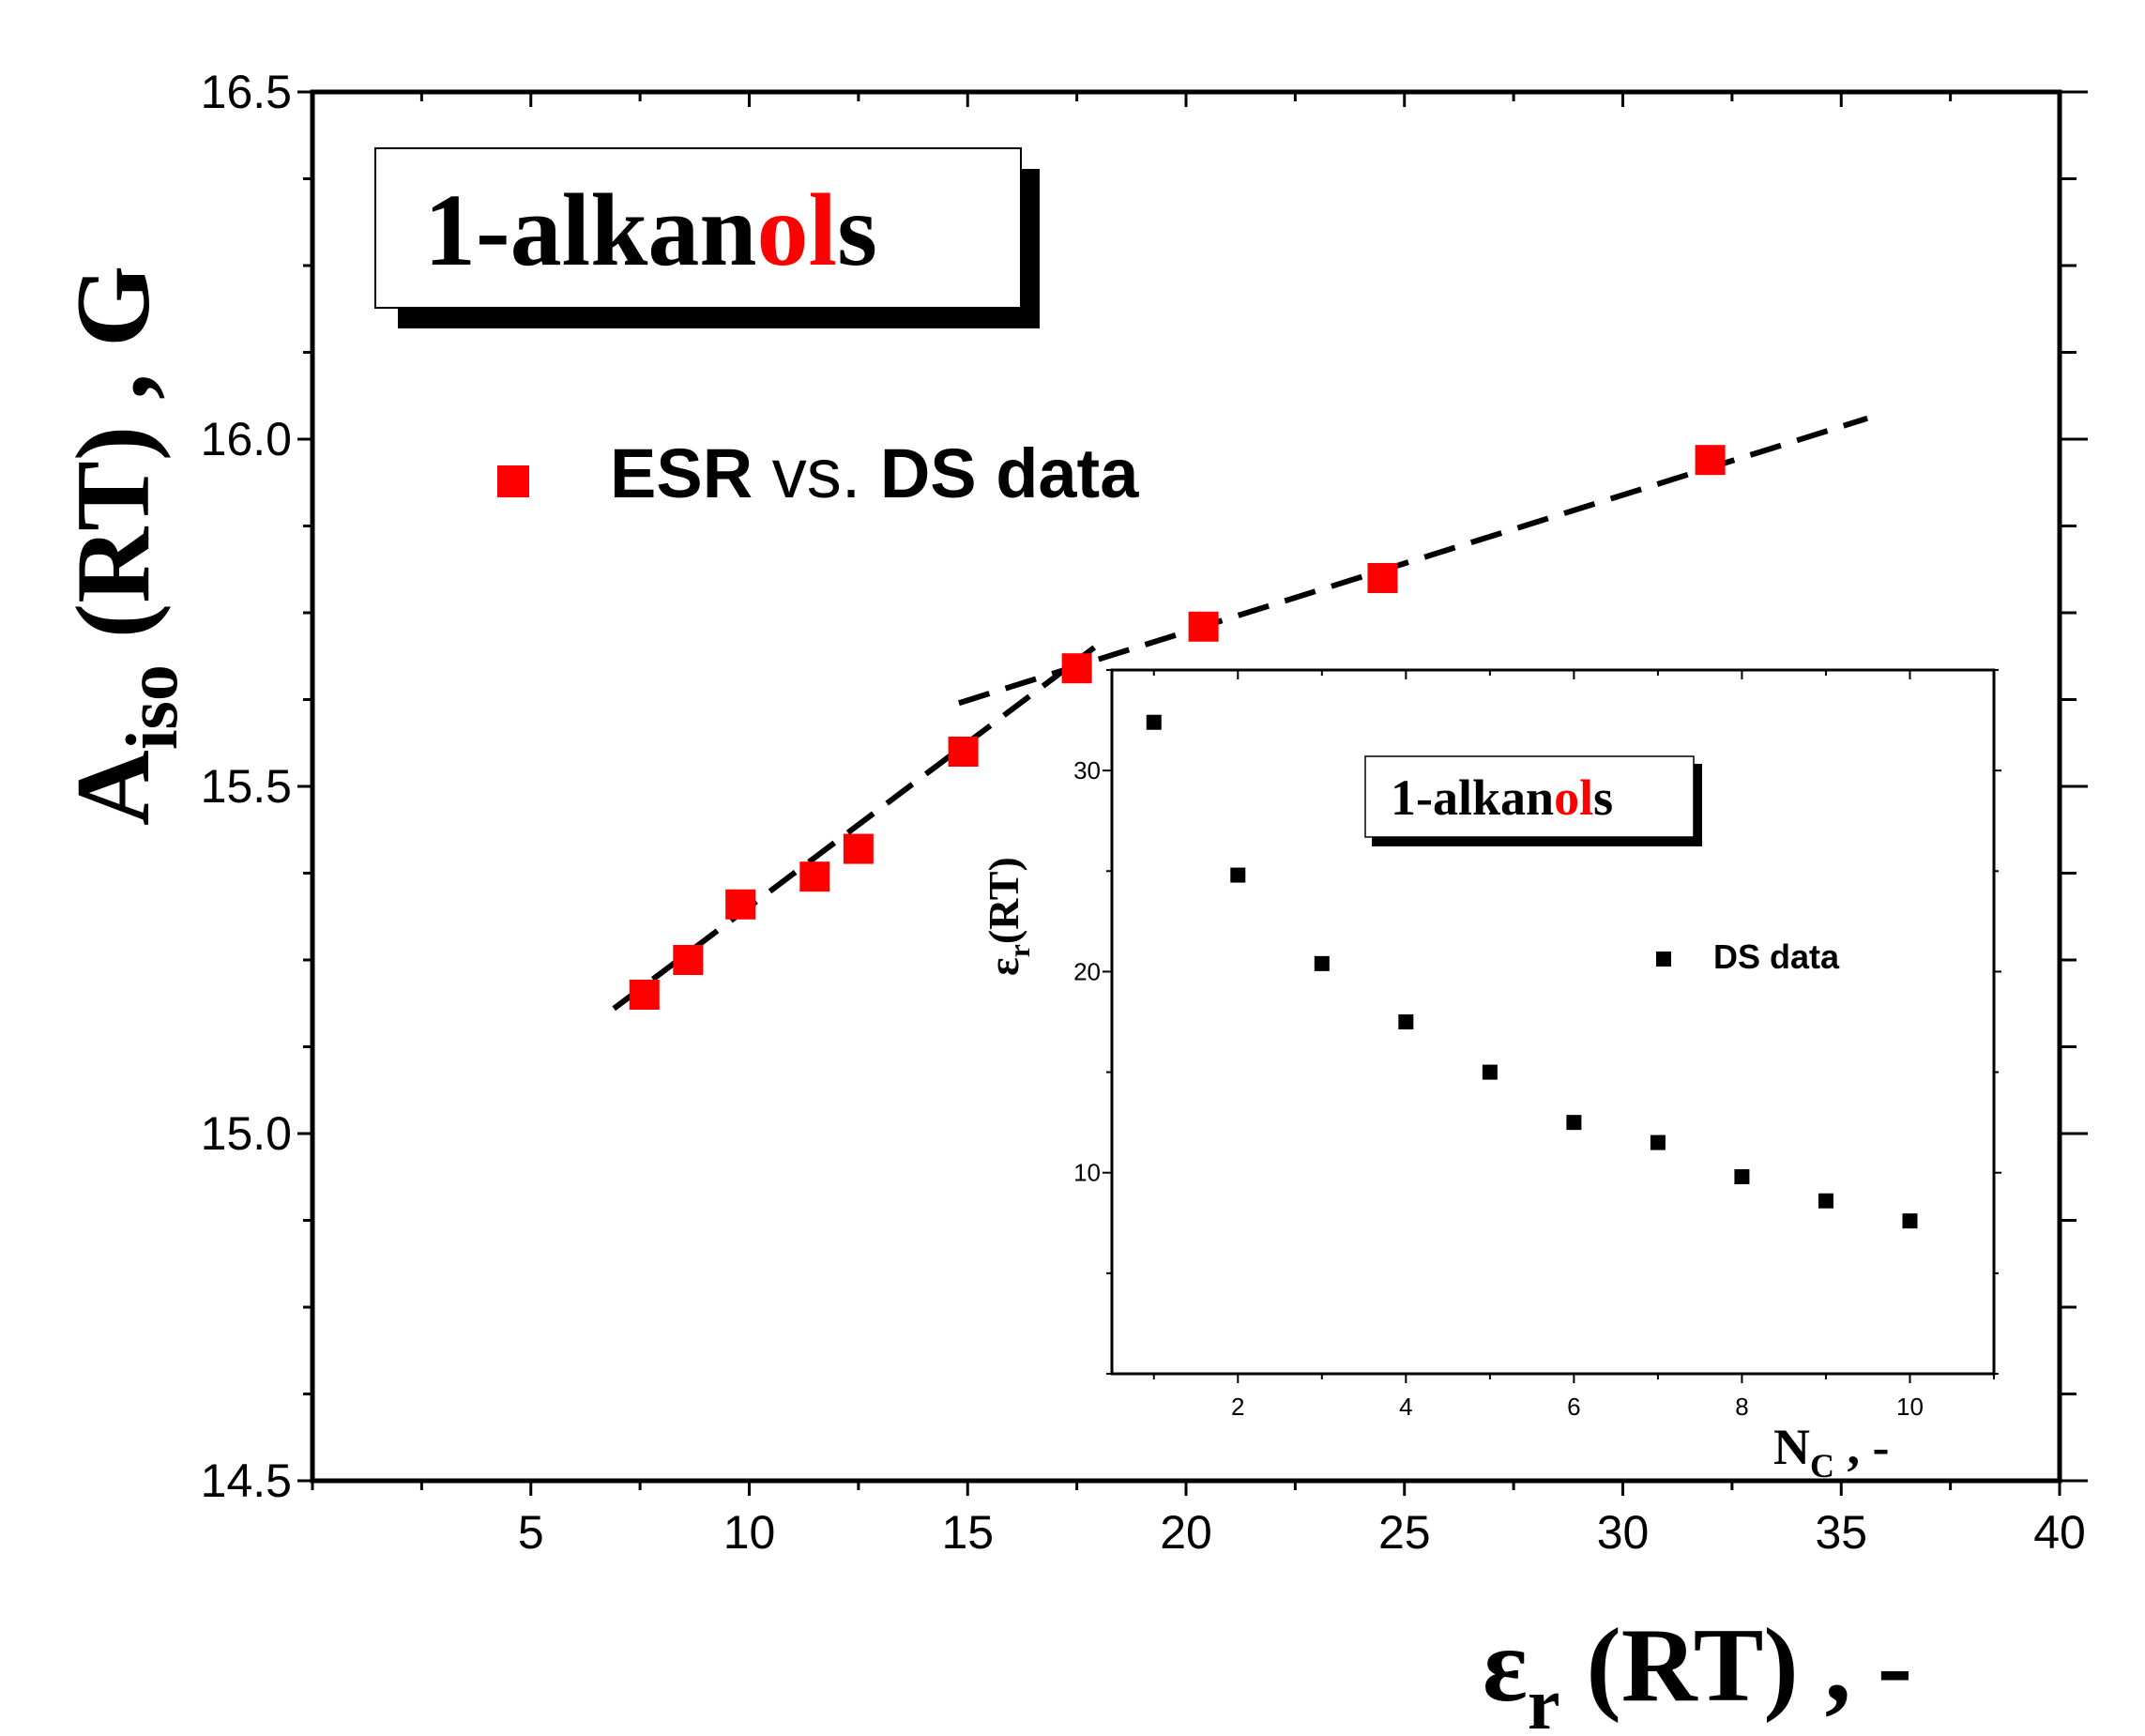  What do you see at coordinates (1404, 1532) in the screenshot?
I see `main-x-tick-label: 25` at bounding box center [1404, 1532].